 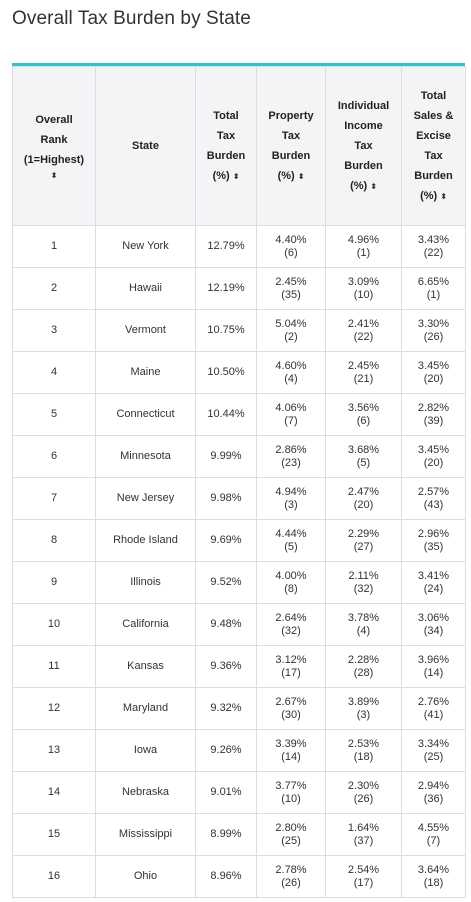 I want to click on cell-state: Nebraska, so click(x=145, y=792).